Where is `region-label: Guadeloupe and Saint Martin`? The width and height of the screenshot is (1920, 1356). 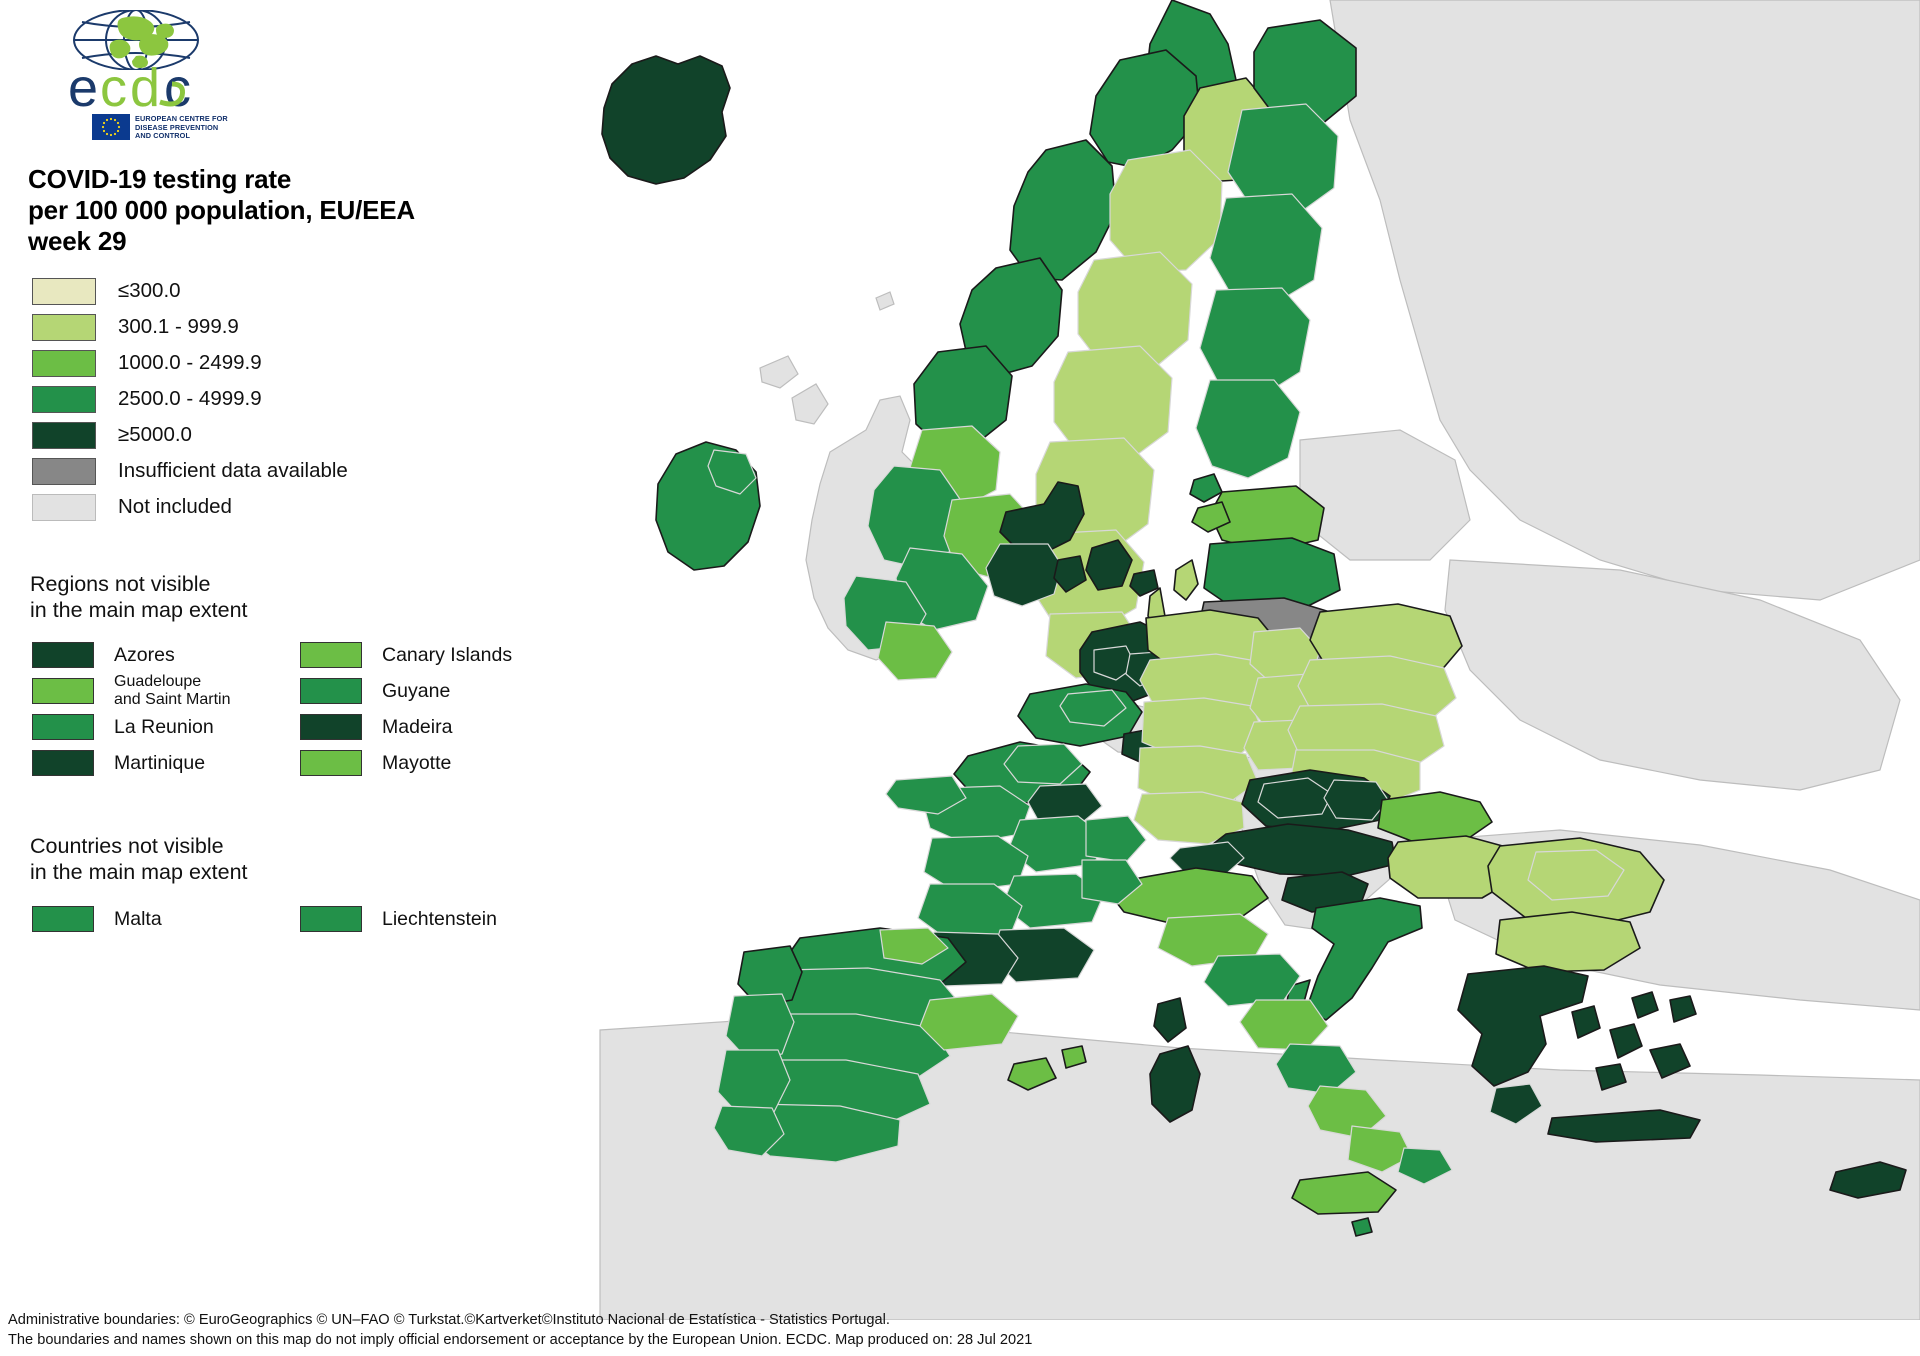 region-label: Guadeloupe and Saint Martin is located at coordinates (172, 690).